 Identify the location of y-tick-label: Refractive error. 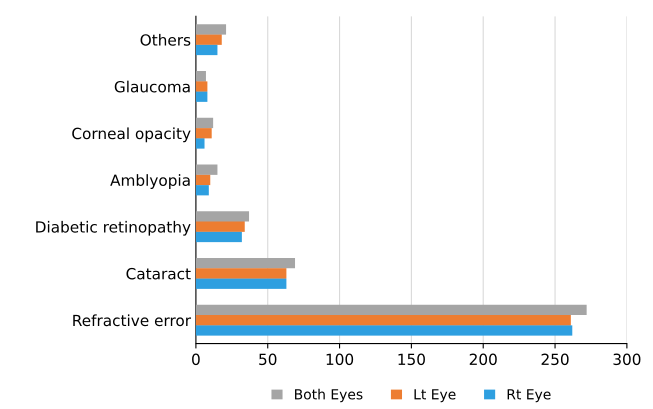
(132, 320).